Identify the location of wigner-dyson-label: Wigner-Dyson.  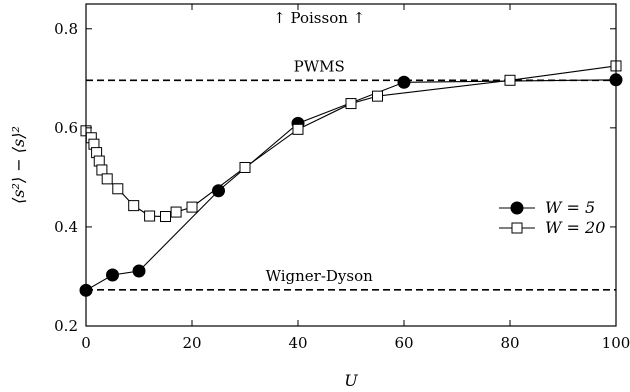
(320, 276).